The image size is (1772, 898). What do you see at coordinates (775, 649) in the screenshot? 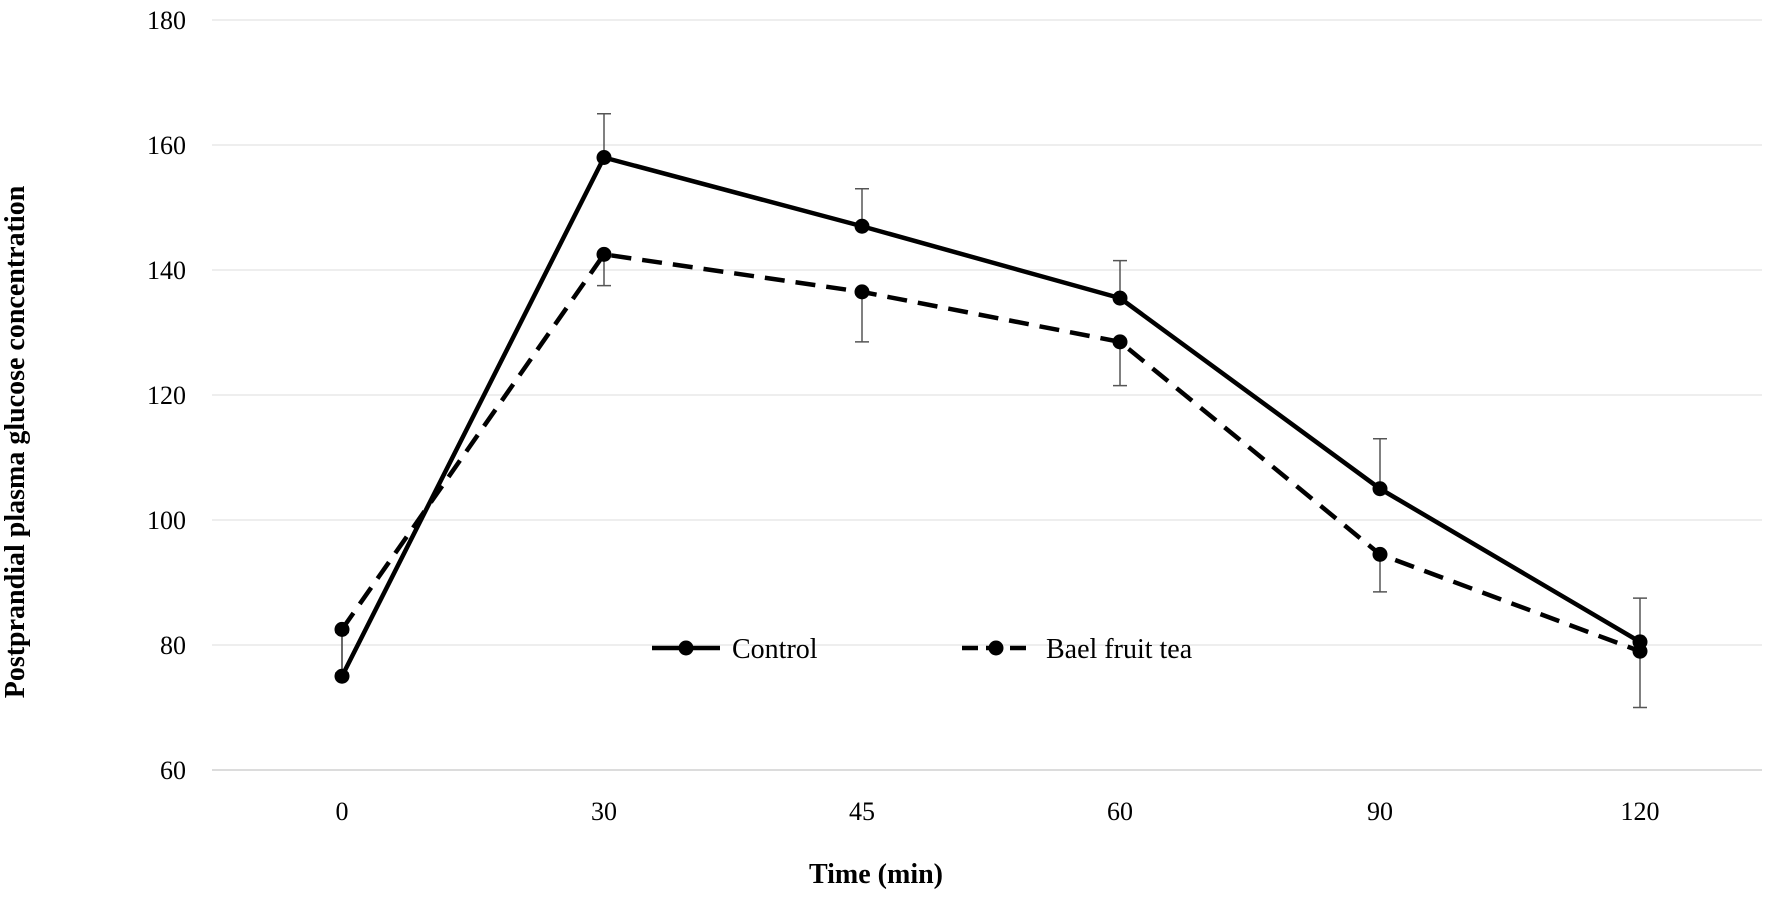
I see `legend-label: Control` at bounding box center [775, 649].